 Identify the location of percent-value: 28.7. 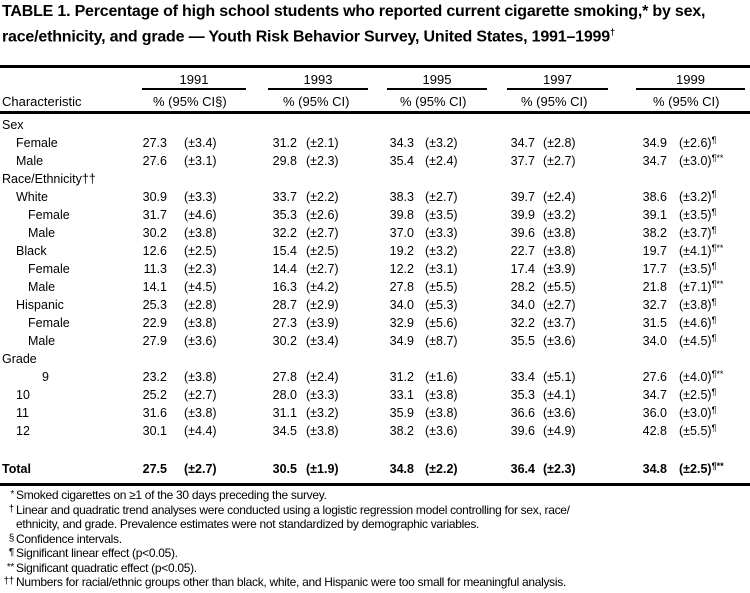
(284, 305).